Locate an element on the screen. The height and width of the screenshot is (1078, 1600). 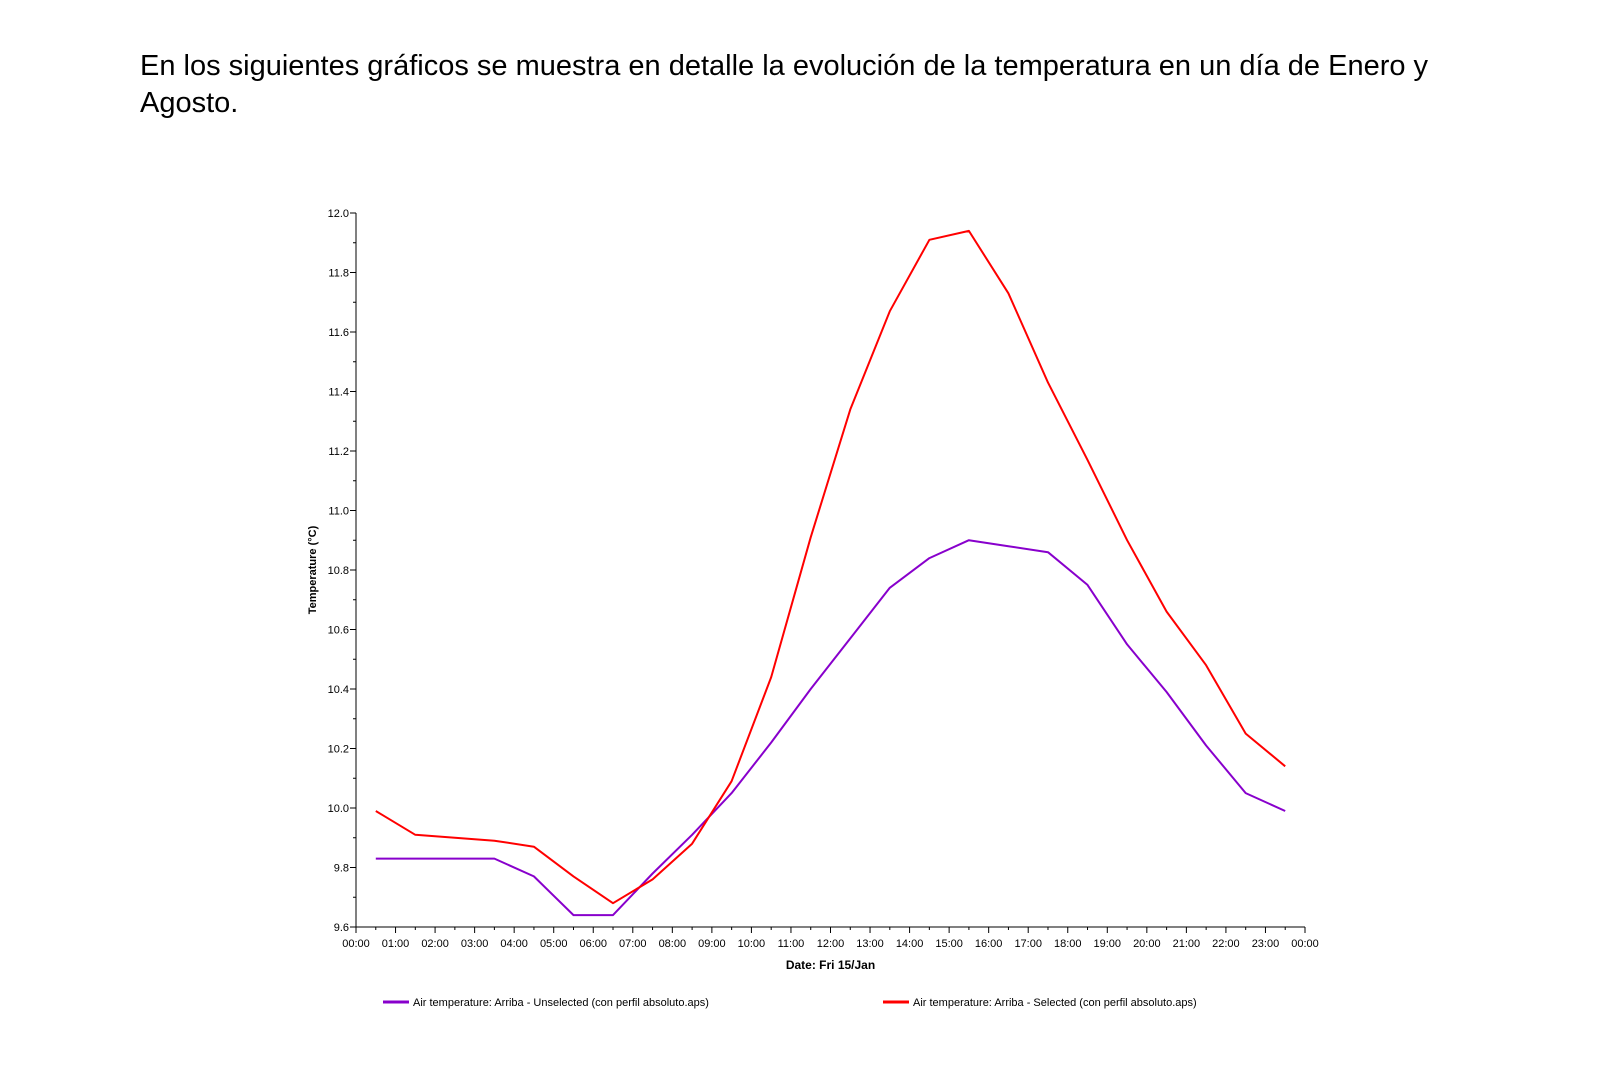
x-tick-label: 20:00 is located at coordinates (1147, 944).